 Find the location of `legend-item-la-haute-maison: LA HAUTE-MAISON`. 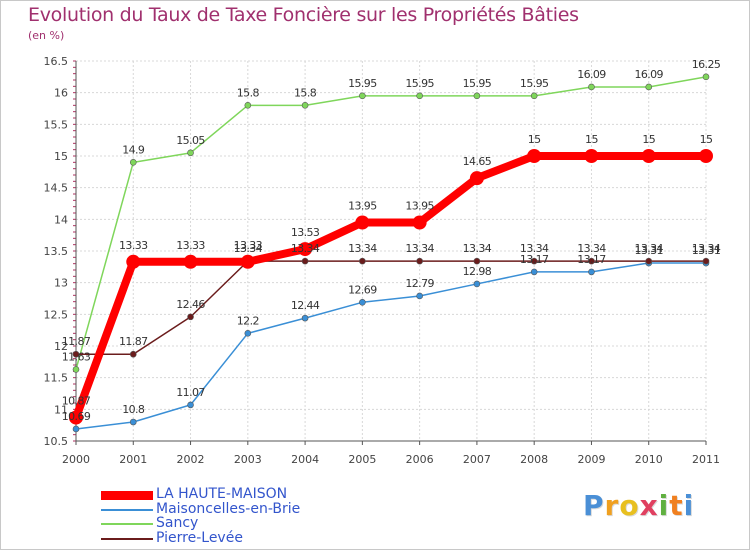

legend-item-la-haute-maison: LA HAUTE-MAISON is located at coordinates (261, 494).